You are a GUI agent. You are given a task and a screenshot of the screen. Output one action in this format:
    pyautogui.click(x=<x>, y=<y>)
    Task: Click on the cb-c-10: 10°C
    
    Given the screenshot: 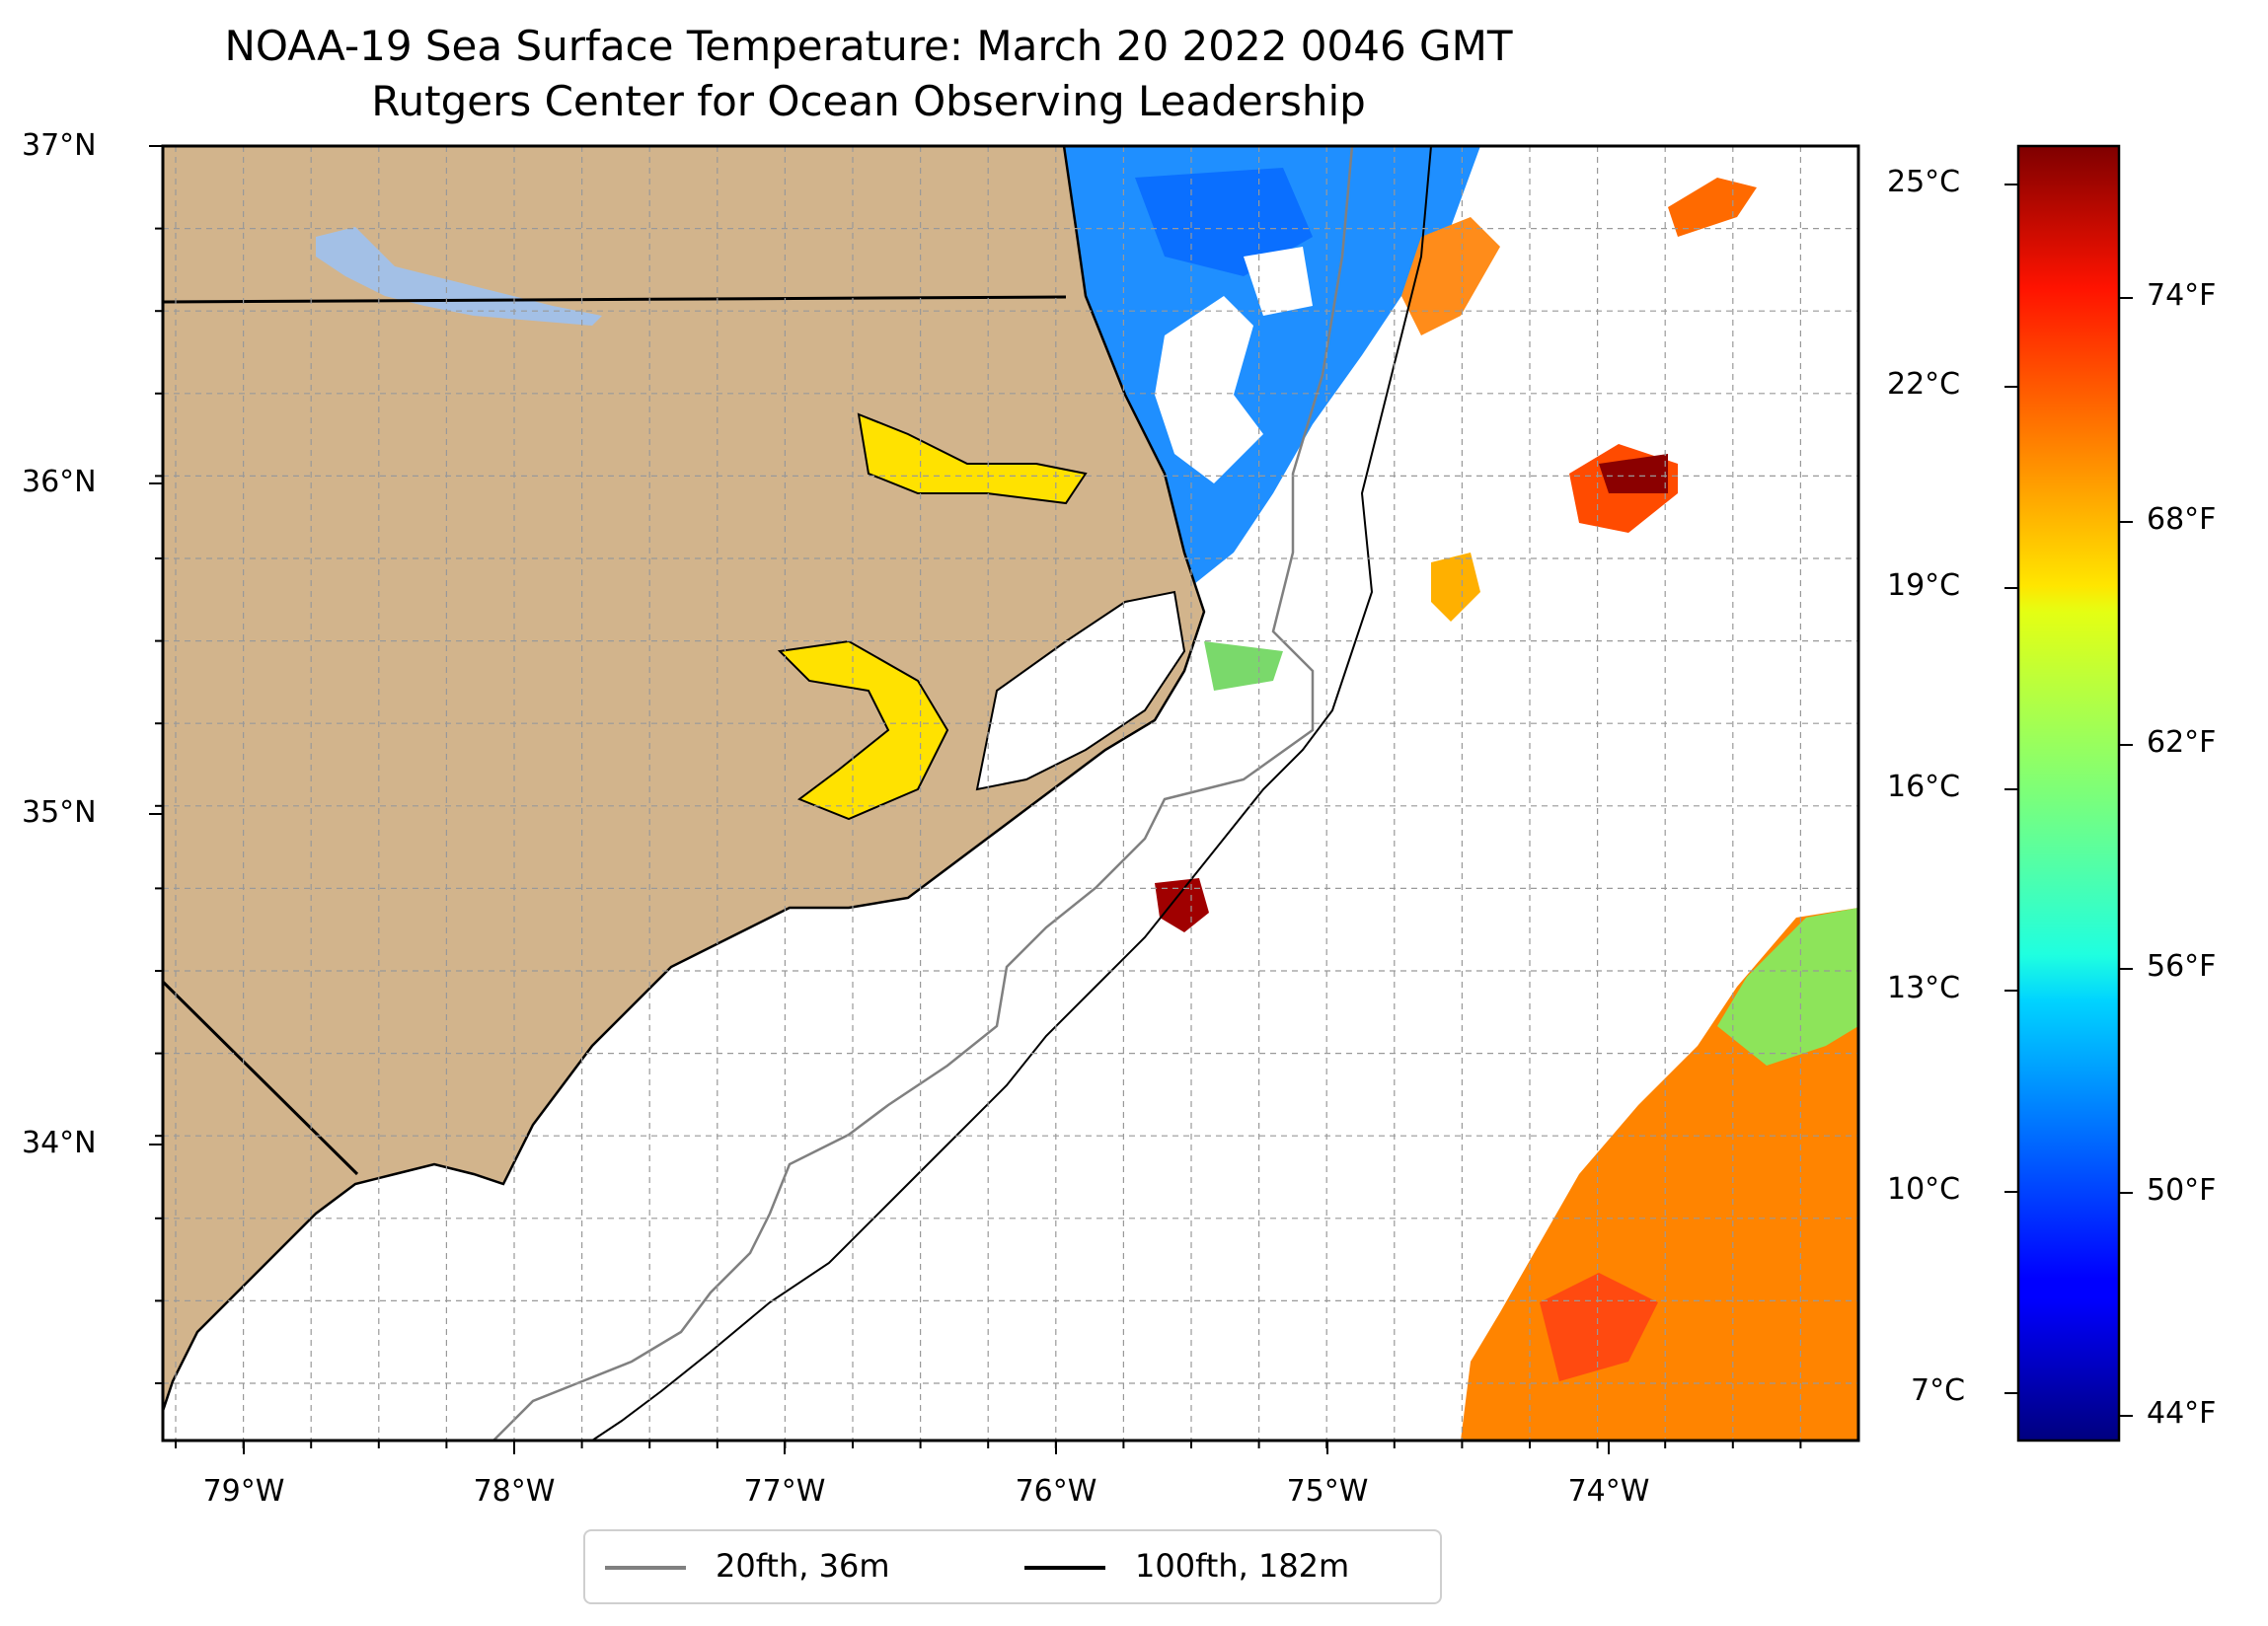 What is the action you would take?
    pyautogui.click(x=1924, y=1189)
    